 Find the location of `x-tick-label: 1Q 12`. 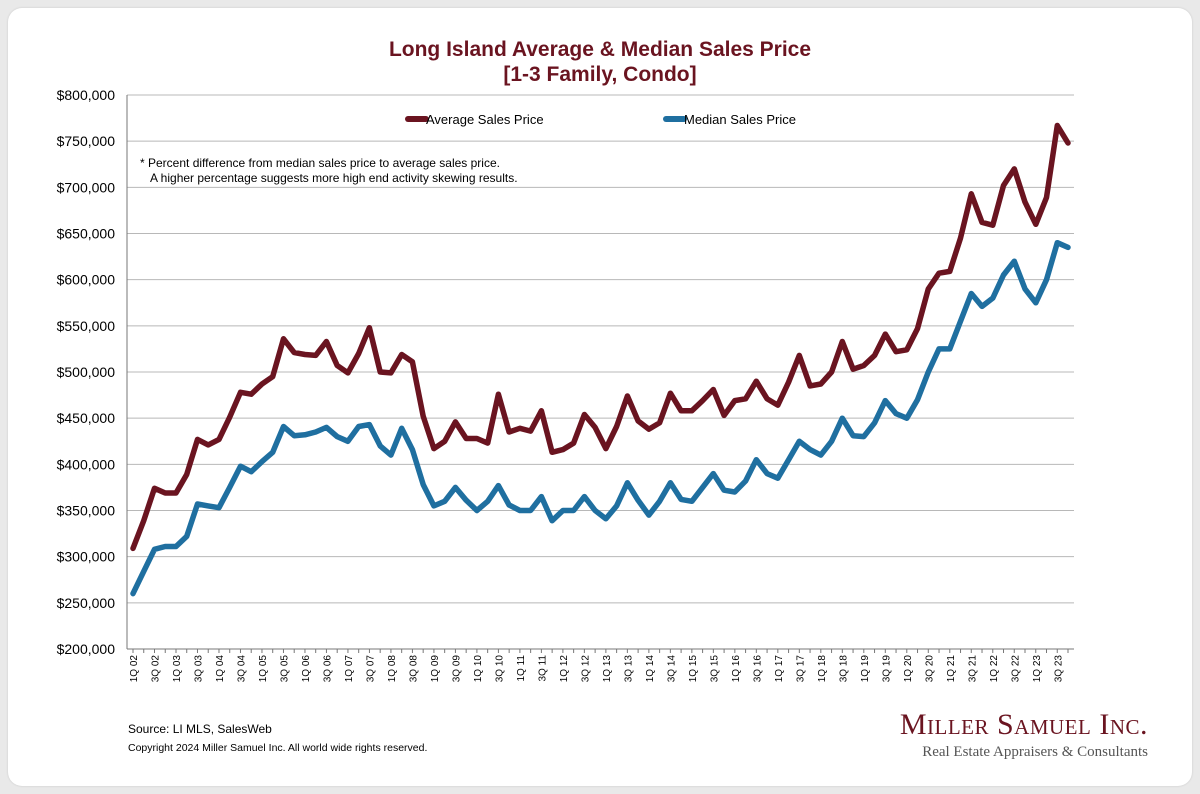

x-tick-label: 1Q 12 is located at coordinates (564, 669).